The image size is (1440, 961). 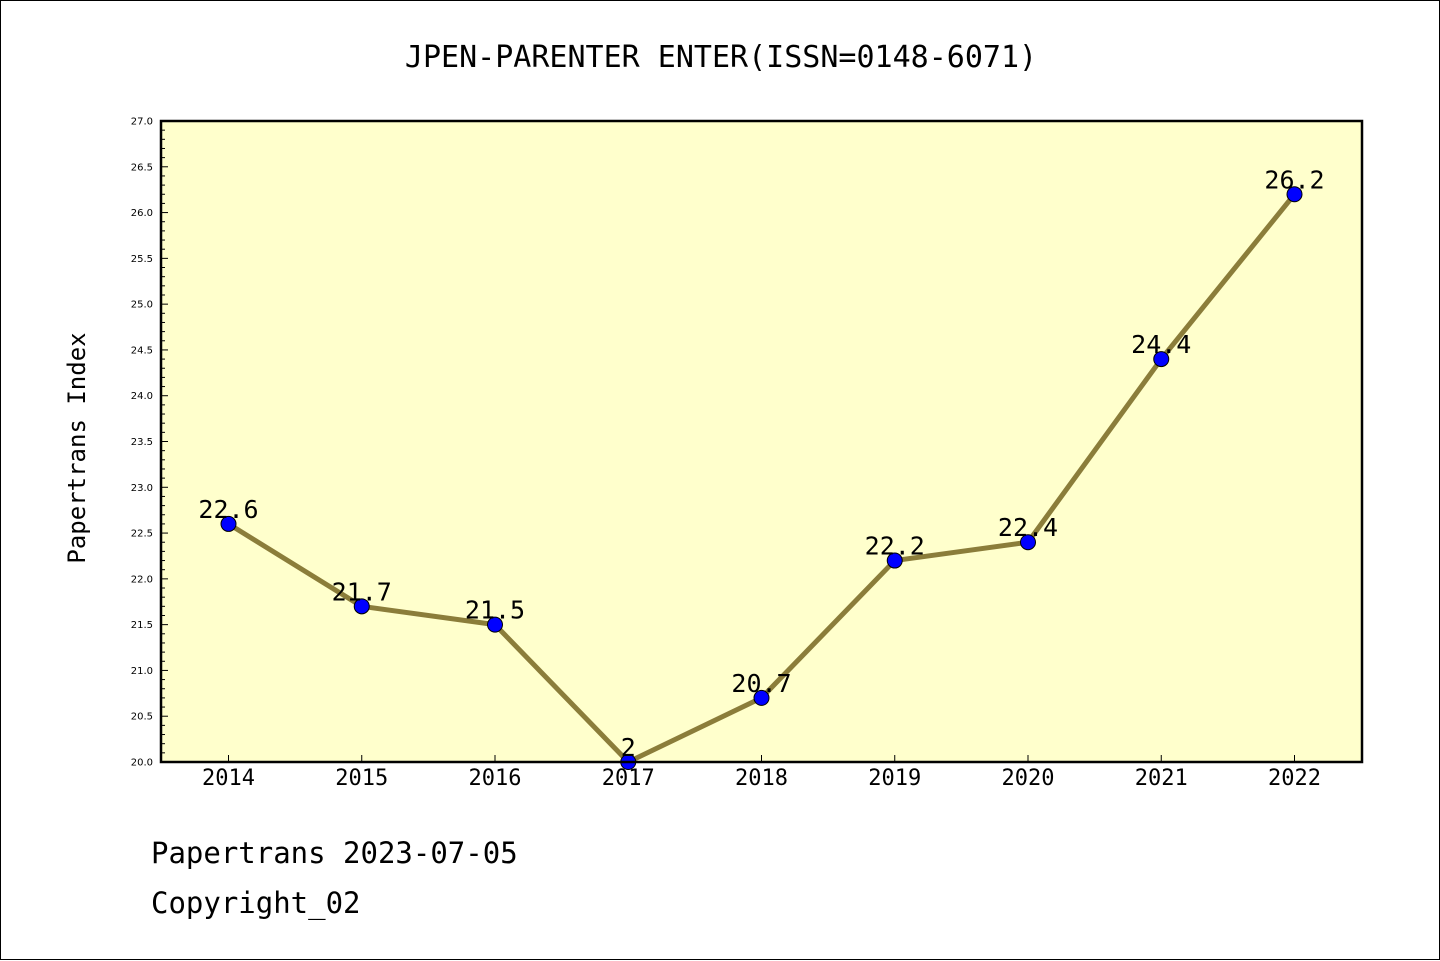 I want to click on x-tick-label: 2014, so click(x=228, y=778).